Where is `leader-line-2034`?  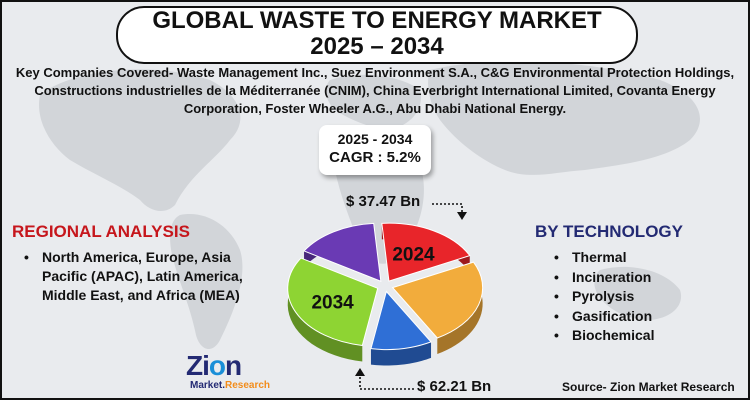
leader-line-2034 is located at coordinates (386, 382).